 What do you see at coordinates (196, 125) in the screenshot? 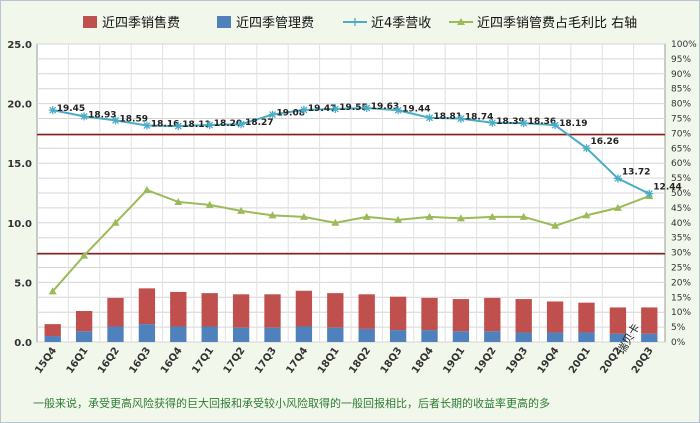
I see `revenue-data-label: 18.11` at bounding box center [196, 125].